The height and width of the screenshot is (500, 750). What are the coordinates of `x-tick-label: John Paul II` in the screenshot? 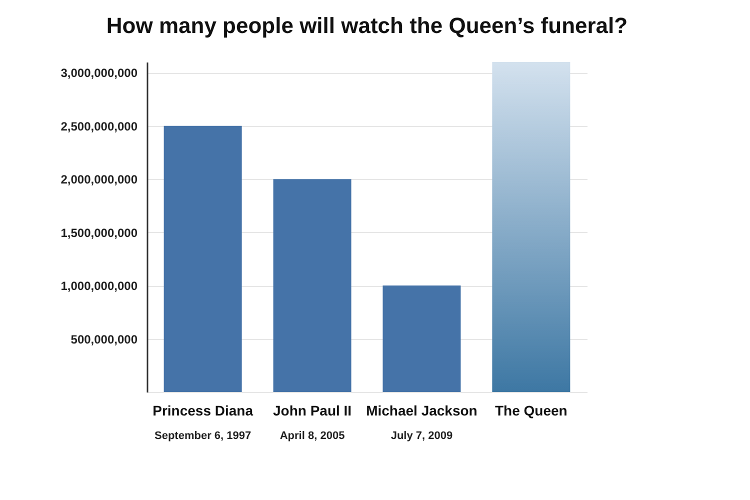 It's located at (312, 410).